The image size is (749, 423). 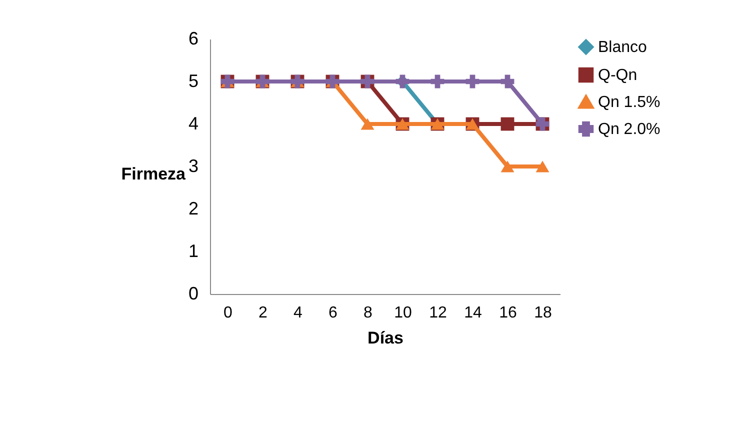 What do you see at coordinates (403, 313) in the screenshot?
I see `x-tick-label: 10` at bounding box center [403, 313].